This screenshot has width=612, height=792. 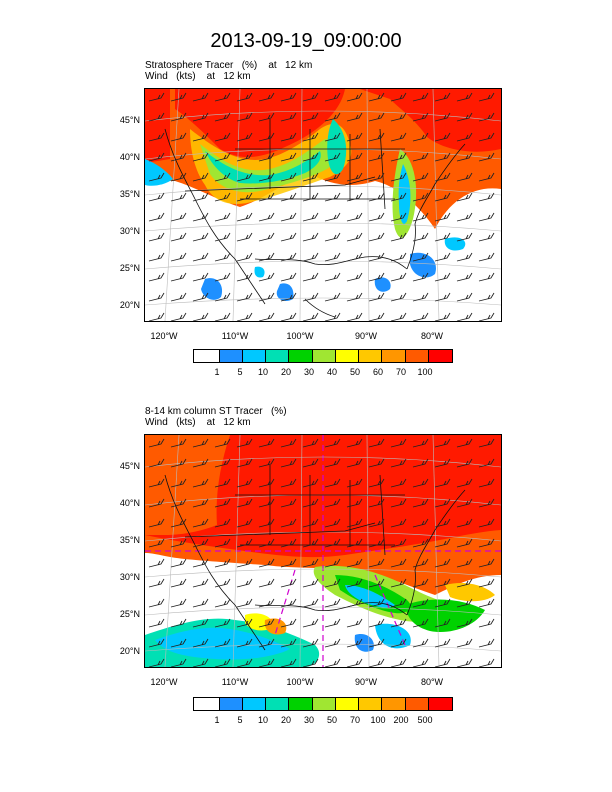 What do you see at coordinates (235, 682) in the screenshot?
I see `panel2-lon-label: 110°W` at bounding box center [235, 682].